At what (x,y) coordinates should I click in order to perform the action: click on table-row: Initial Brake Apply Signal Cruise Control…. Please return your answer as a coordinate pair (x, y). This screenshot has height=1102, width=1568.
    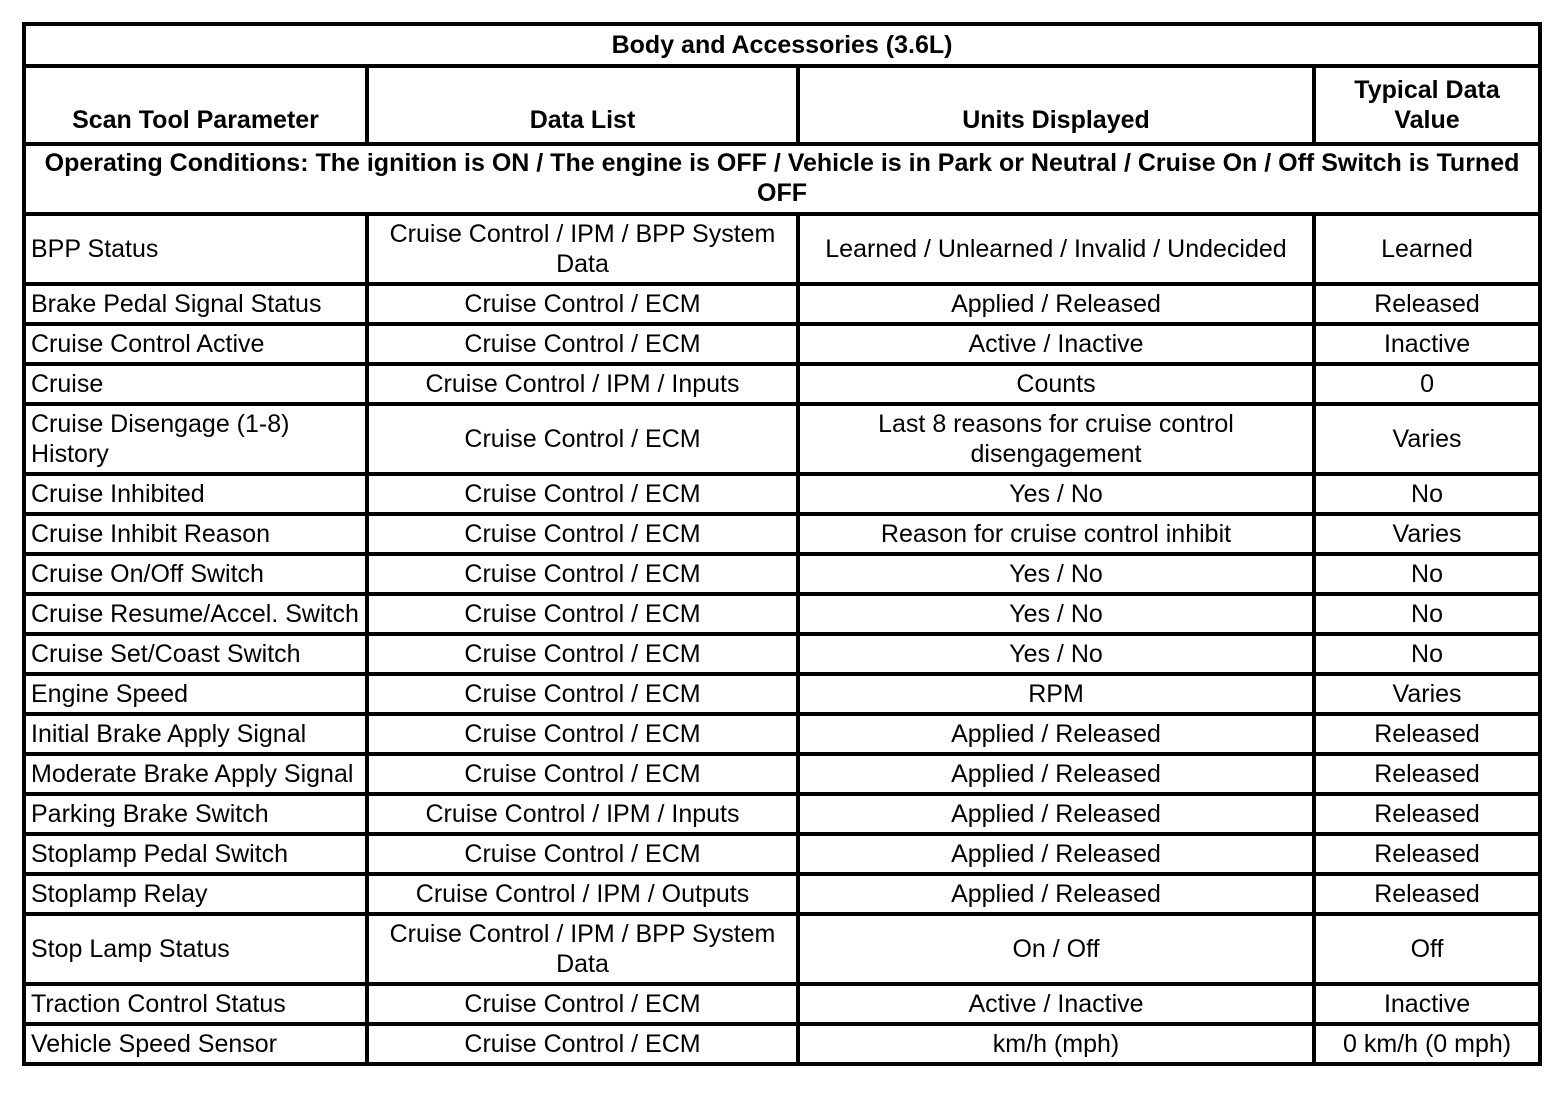
    Looking at the image, I should click on (782, 734).